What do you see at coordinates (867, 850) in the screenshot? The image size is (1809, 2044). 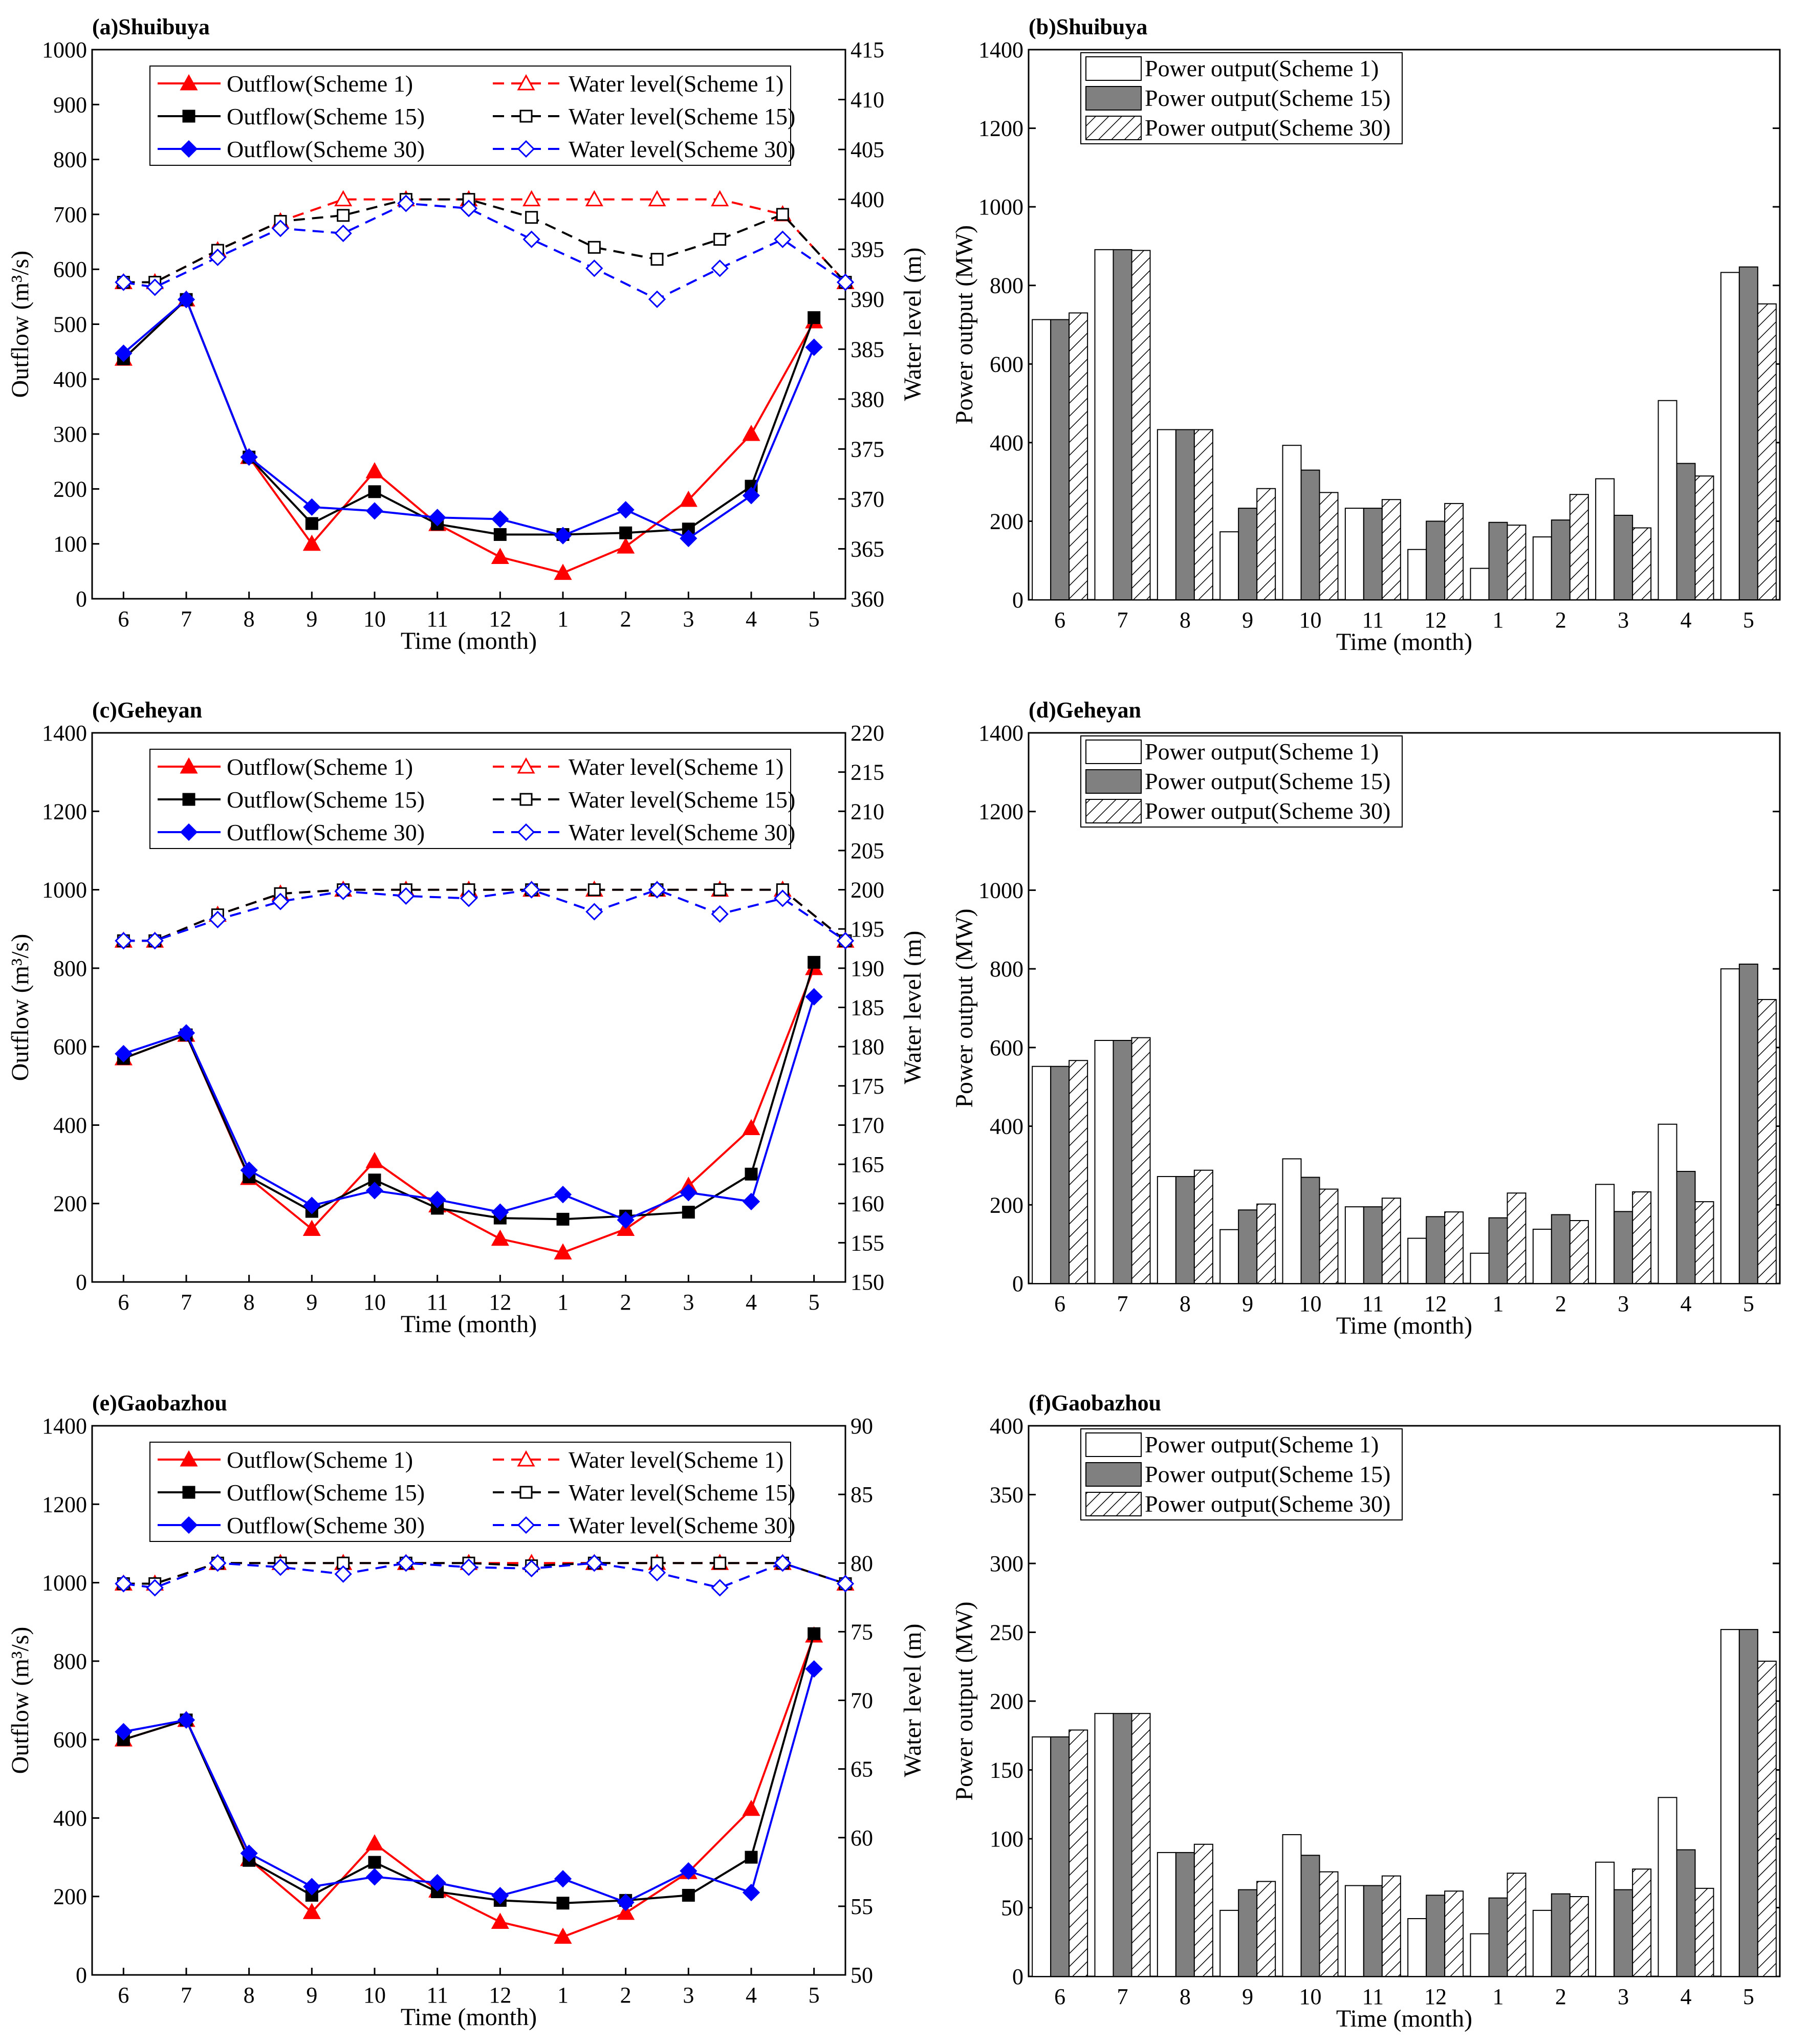 I see `y2-tick-label: 205` at bounding box center [867, 850].